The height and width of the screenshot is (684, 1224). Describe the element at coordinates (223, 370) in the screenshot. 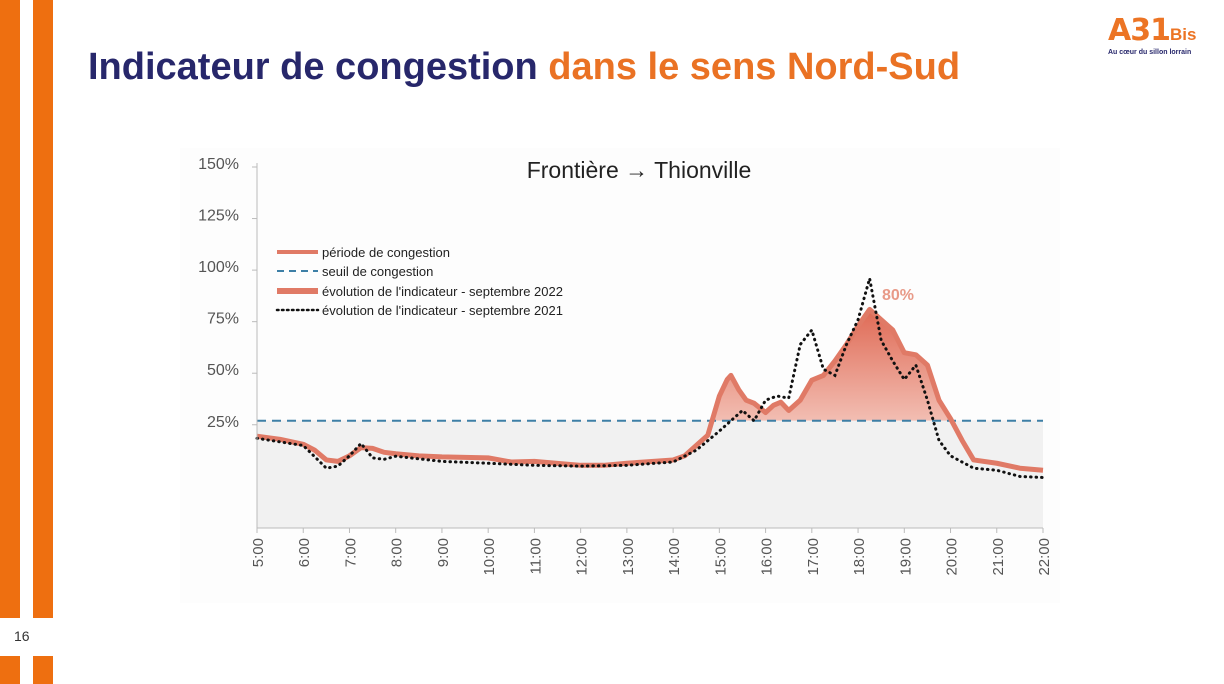

I see `y-tick-label: 50%` at that location.